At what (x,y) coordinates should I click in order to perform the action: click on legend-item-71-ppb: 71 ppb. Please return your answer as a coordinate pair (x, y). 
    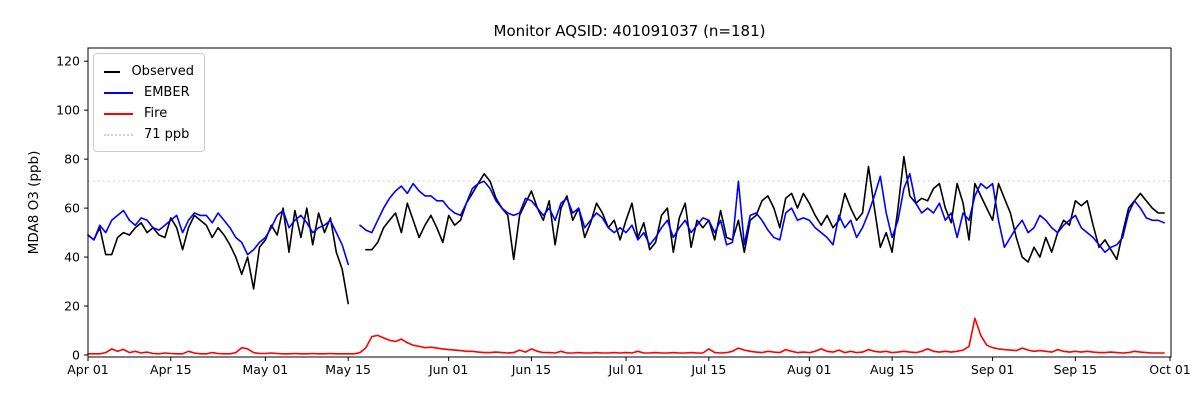
    Looking at the image, I should click on (149, 134).